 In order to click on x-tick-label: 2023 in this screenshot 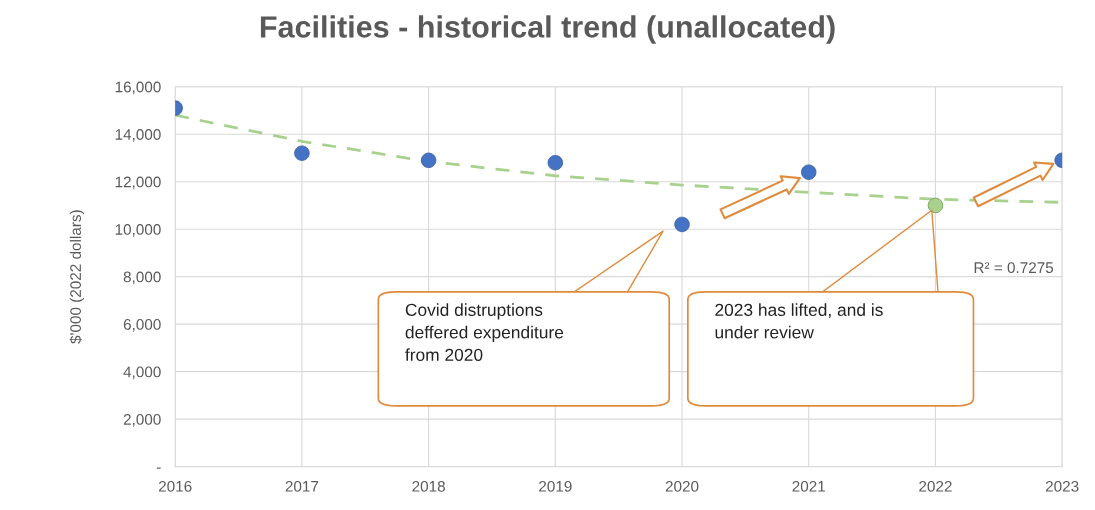, I will do `click(1062, 486)`.